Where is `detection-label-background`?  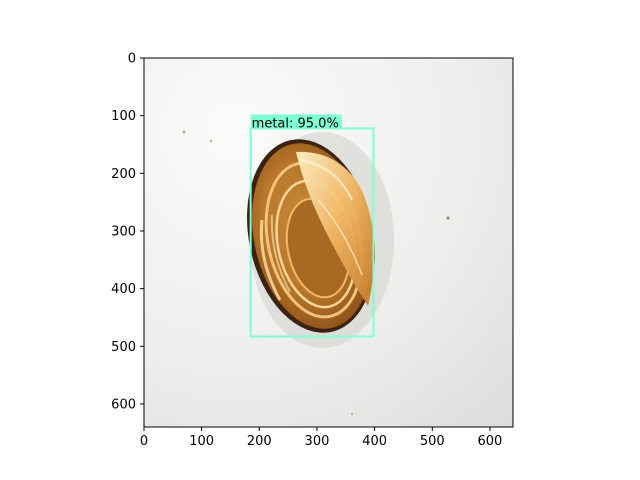
detection-label-background is located at coordinates (296, 121).